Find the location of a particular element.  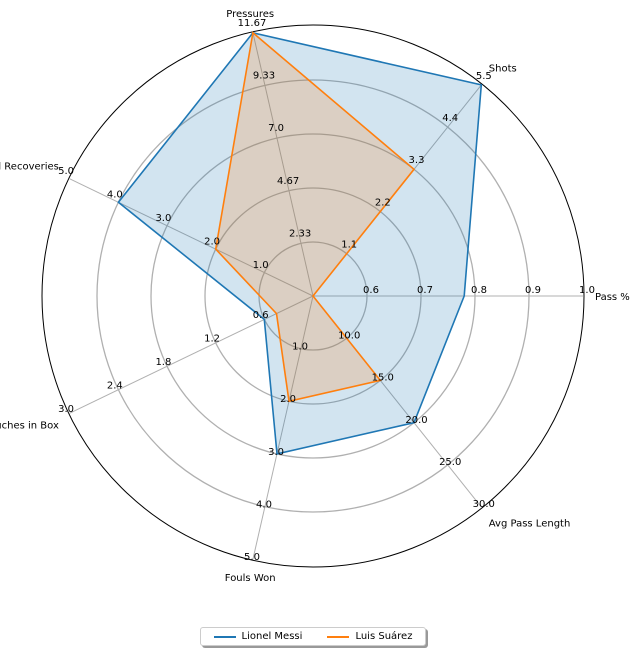

tick-label: 1.2 is located at coordinates (212, 339).